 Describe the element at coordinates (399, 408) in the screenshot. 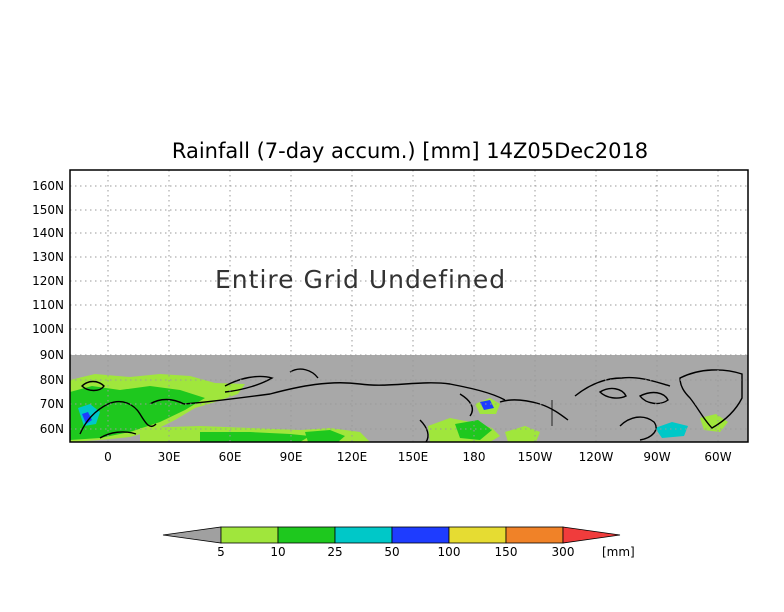

I see `rainfall-patches` at that location.